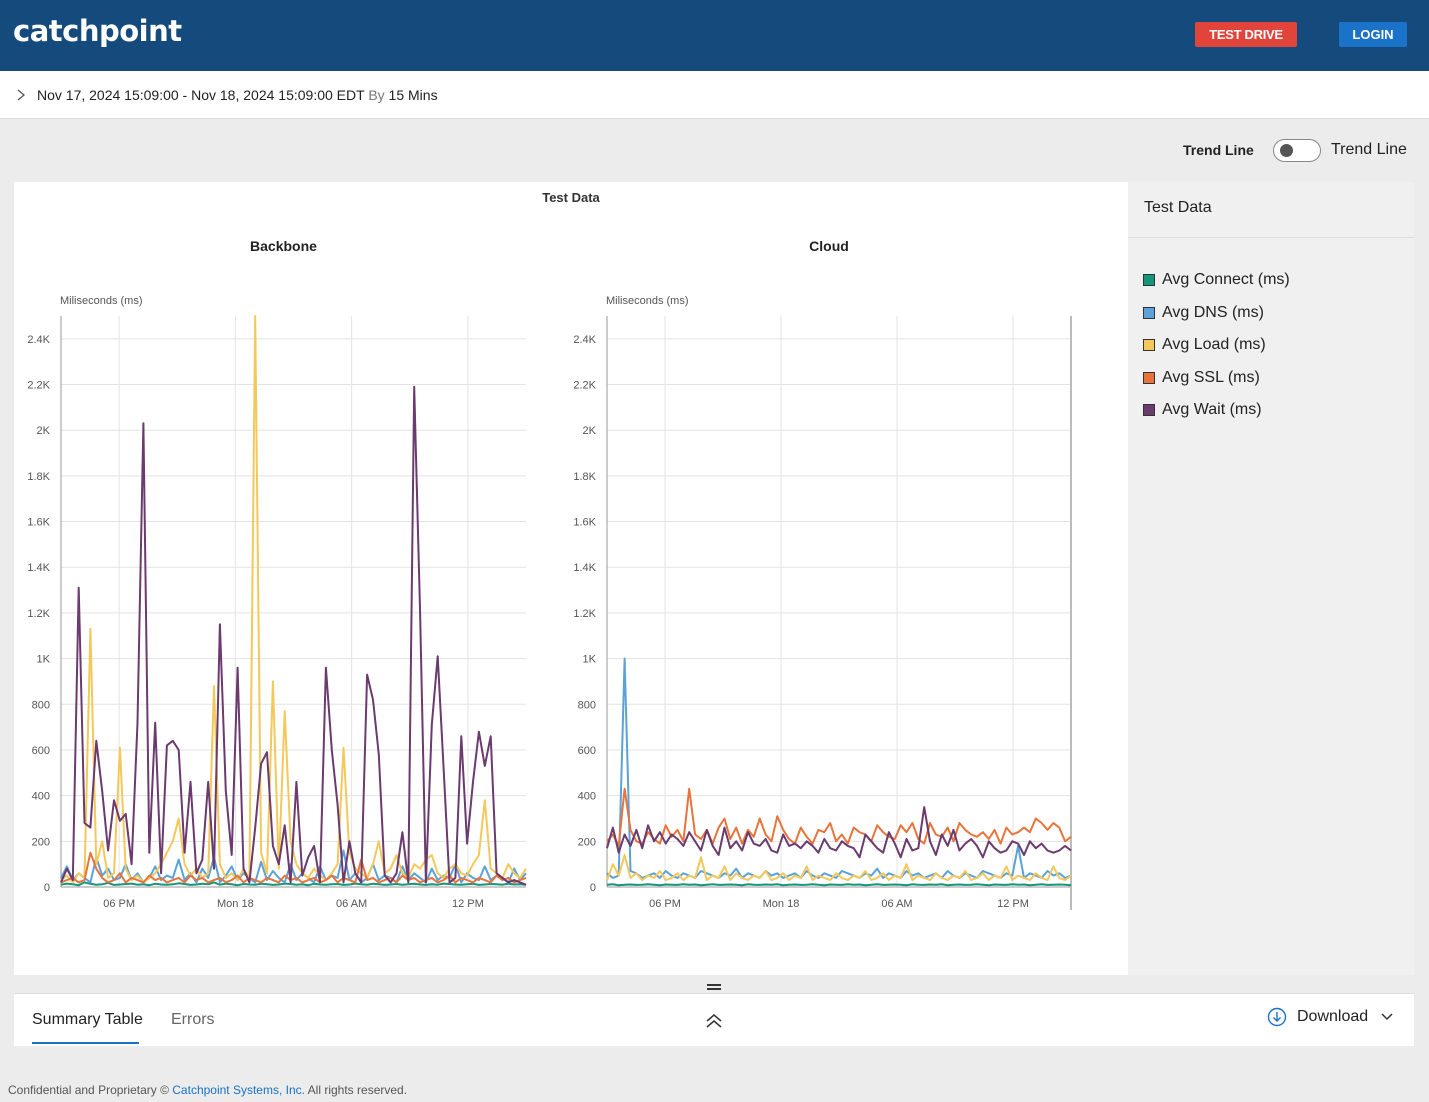 The image size is (1429, 1102). What do you see at coordinates (1213, 312) in the screenshot?
I see `legend-item-label: Avg DNS (ms)` at bounding box center [1213, 312].